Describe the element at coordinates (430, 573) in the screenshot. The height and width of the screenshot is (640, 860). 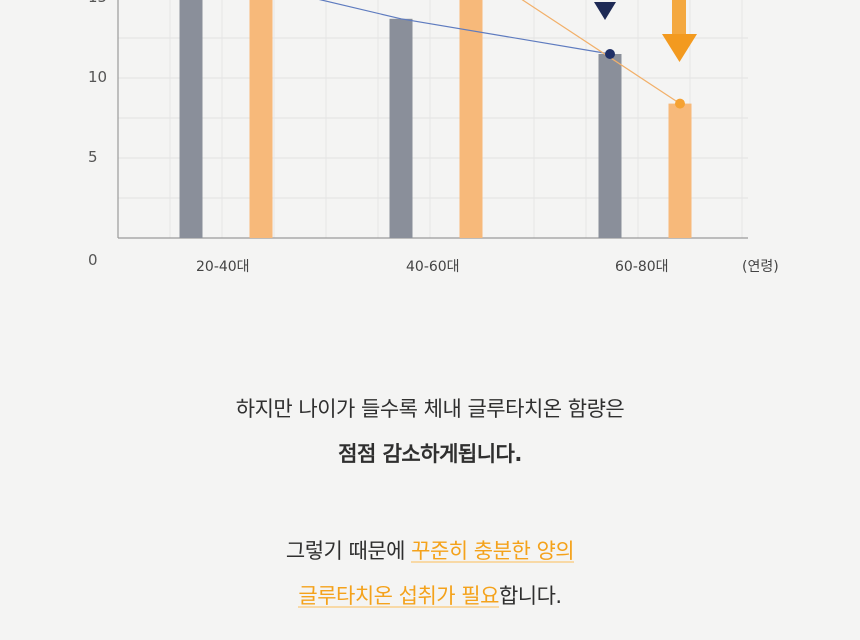
I see `paragraph-2: 그렇기 때문에 꾸준히 충분한 양의 글루타치온 섭취가 필요합니다.` at that location.